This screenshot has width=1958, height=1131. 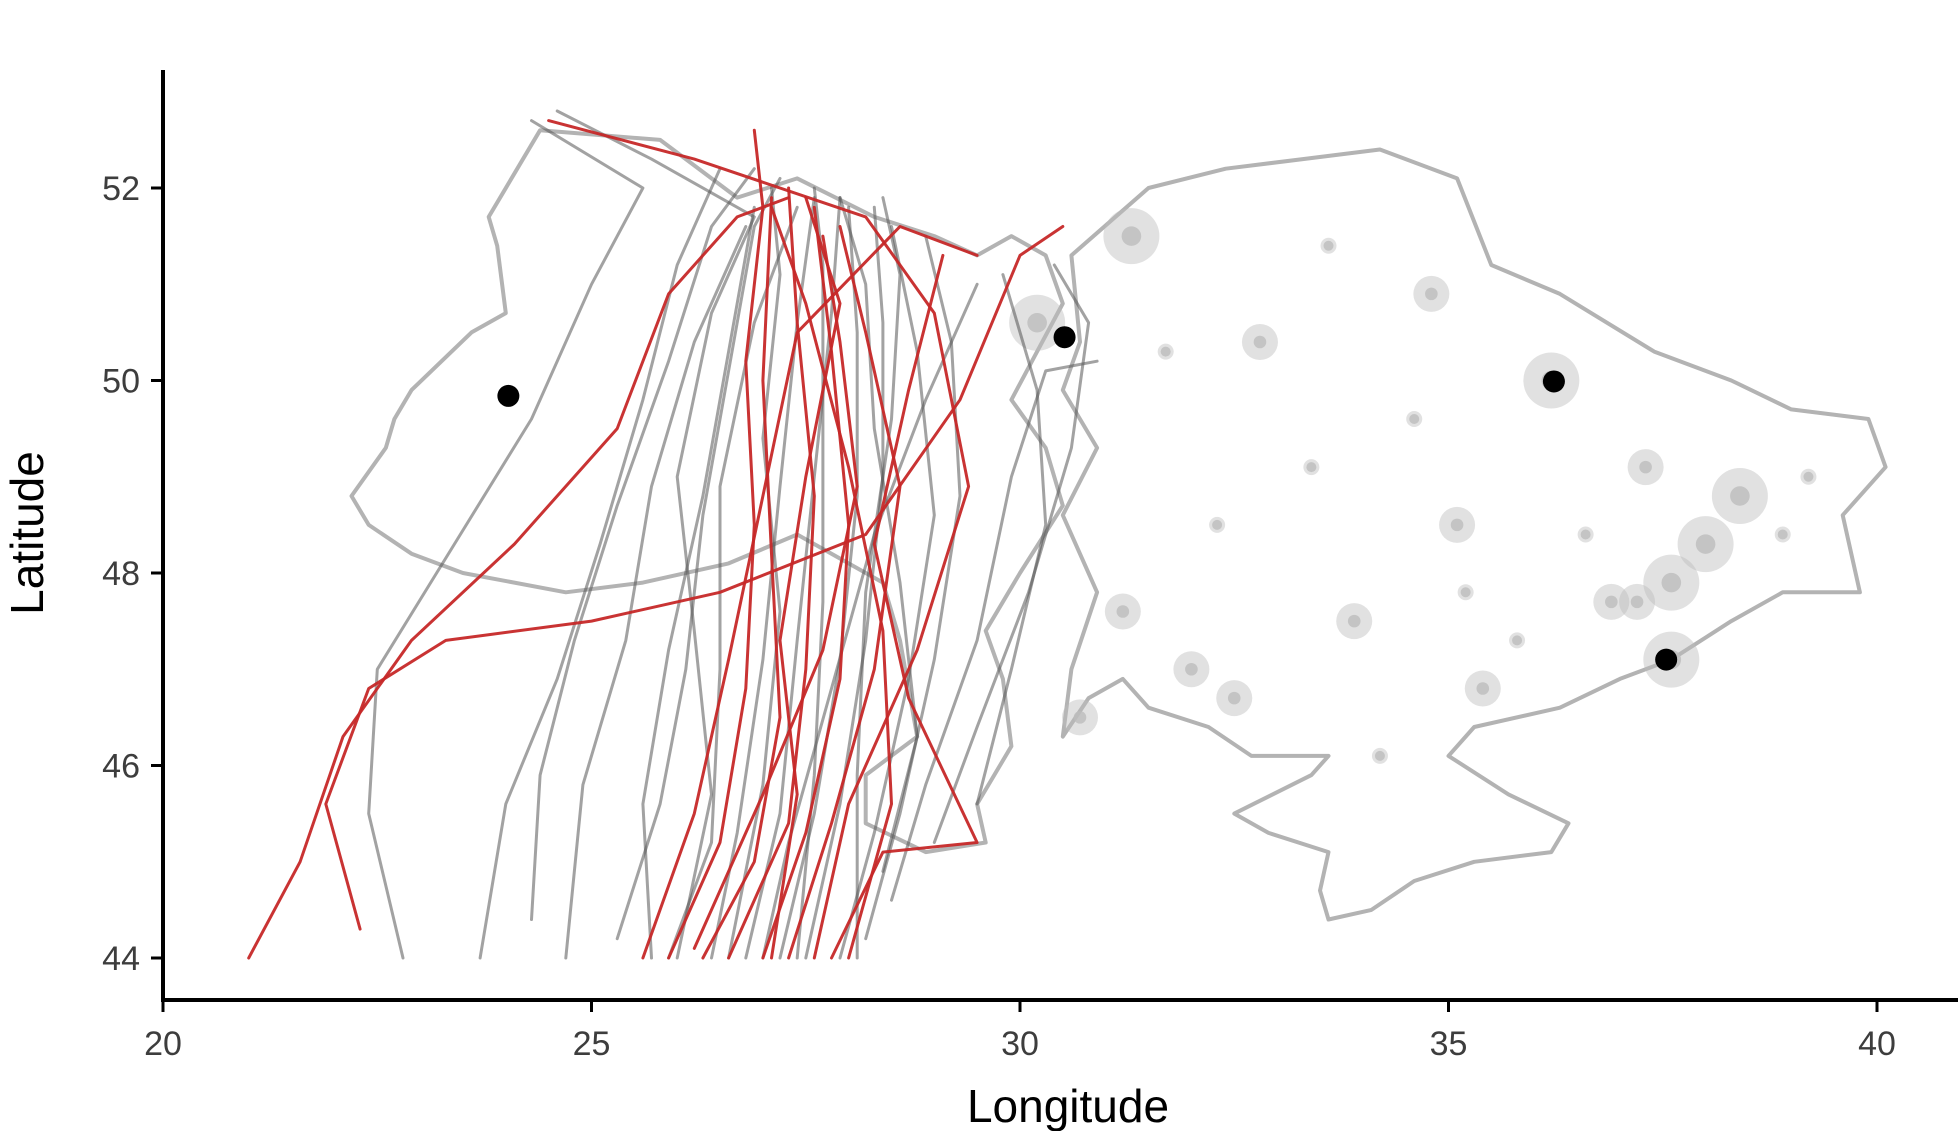 What do you see at coordinates (1068, 1105) in the screenshot?
I see `x-axis-title: Longitude` at bounding box center [1068, 1105].